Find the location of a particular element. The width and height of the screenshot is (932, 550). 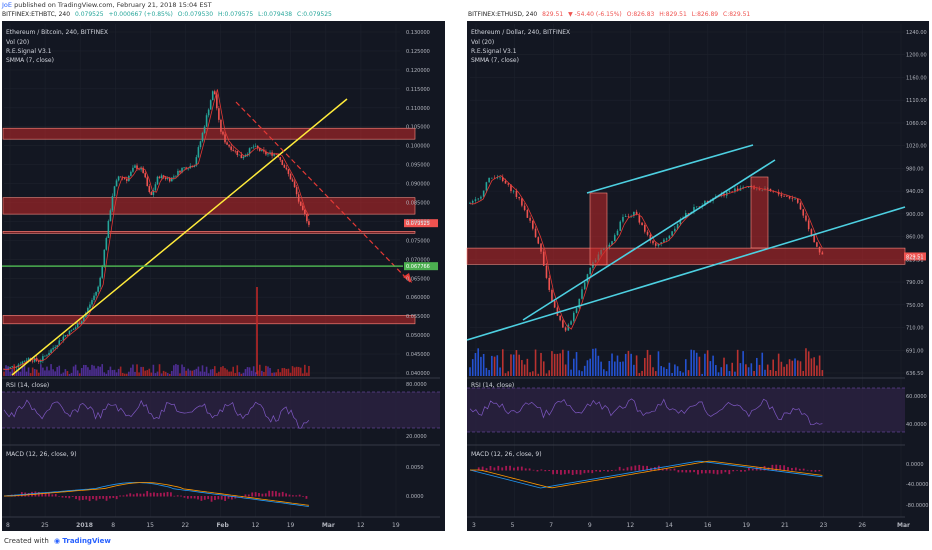

rsi-tick-label: 20.0000 is located at coordinates (416, 437).